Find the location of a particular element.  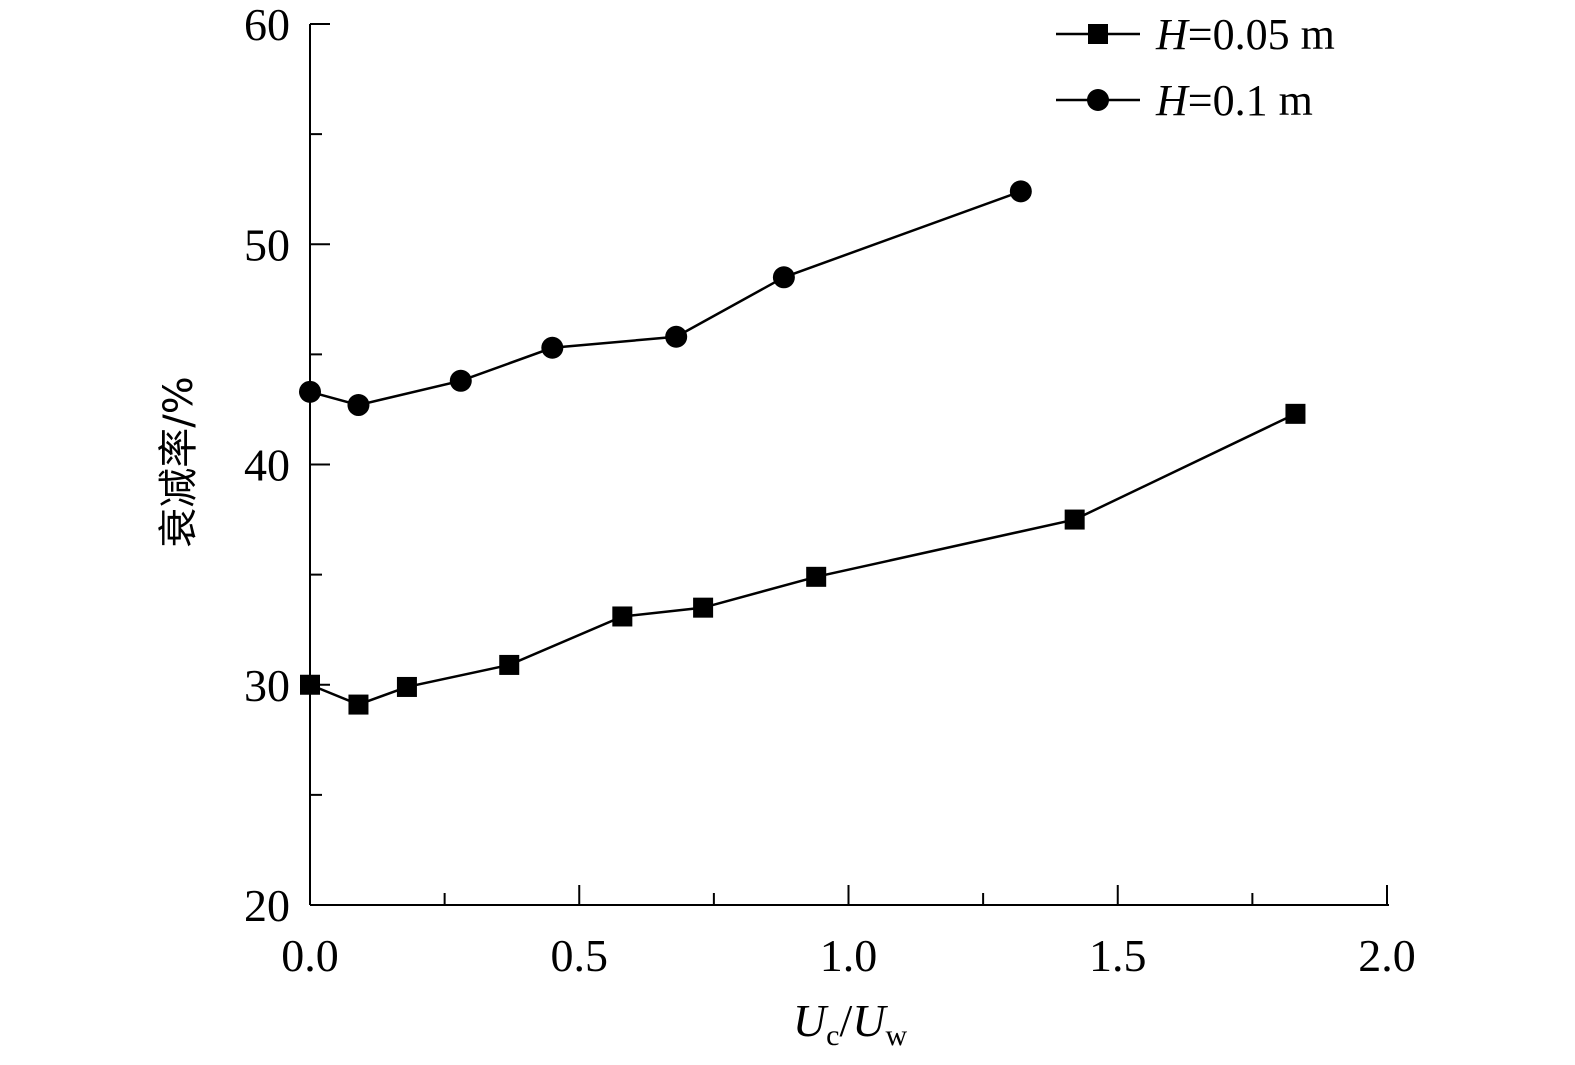

legend-label: H=0.05 m is located at coordinates (1245, 34).